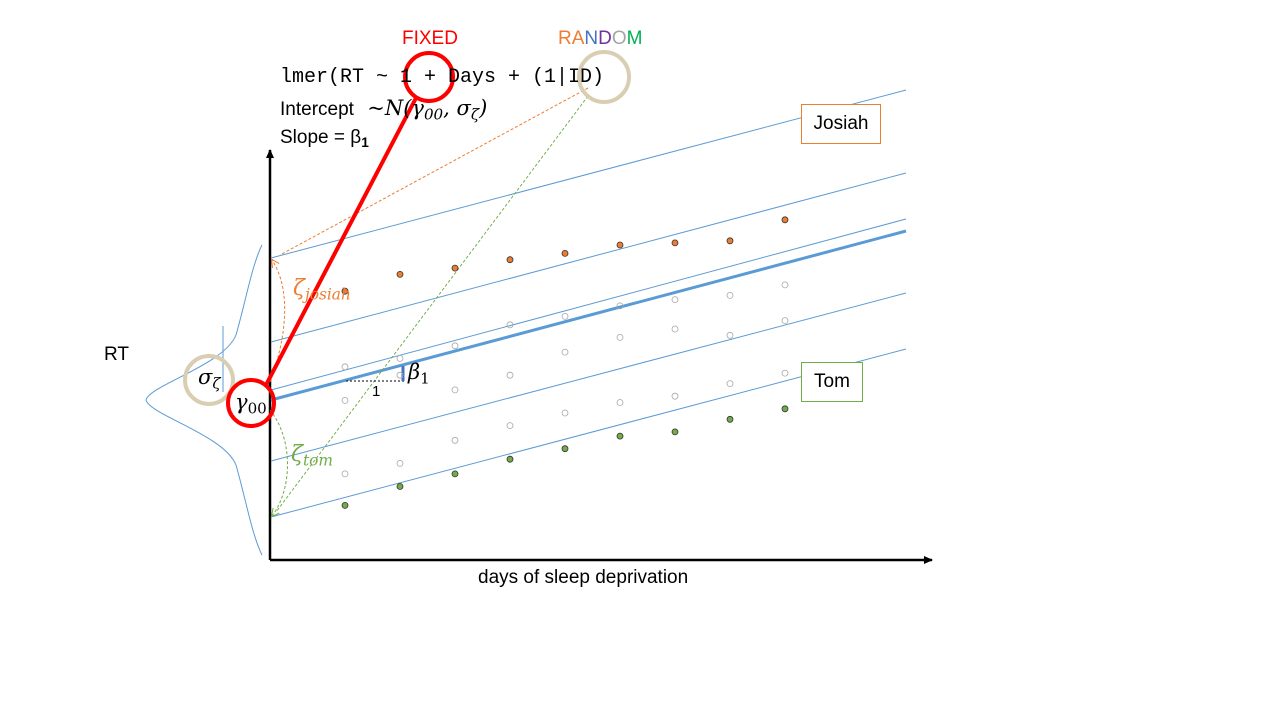 The width and height of the screenshot is (1280, 720). I want to click on model-formula: lmer(RT ~ 1 + Days + (1|ID), so click(442, 77).